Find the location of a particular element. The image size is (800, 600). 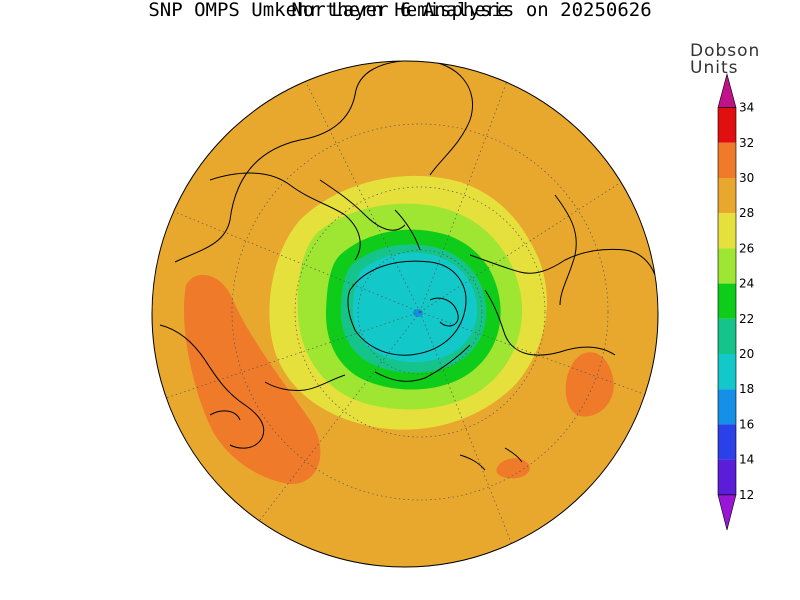

colorbar-tick-label: 12 is located at coordinates (746, 495).